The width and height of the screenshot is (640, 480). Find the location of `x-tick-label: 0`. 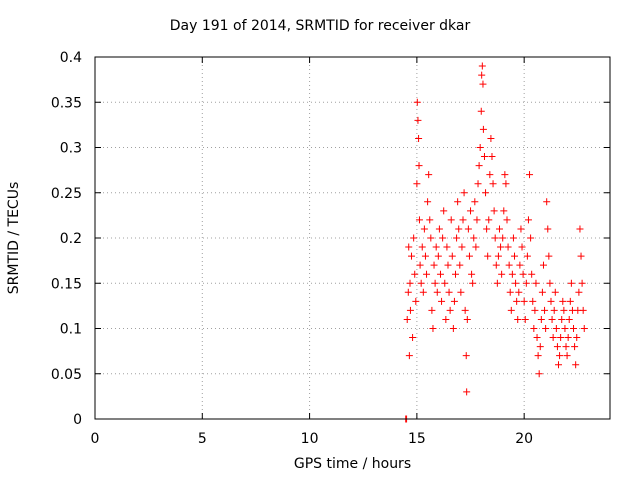

x-tick-label: 0 is located at coordinates (95, 439).